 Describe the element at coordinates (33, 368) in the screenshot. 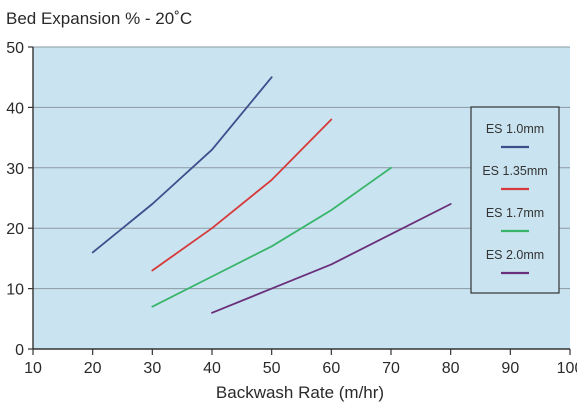

I see `x-tick-label: 10` at that location.